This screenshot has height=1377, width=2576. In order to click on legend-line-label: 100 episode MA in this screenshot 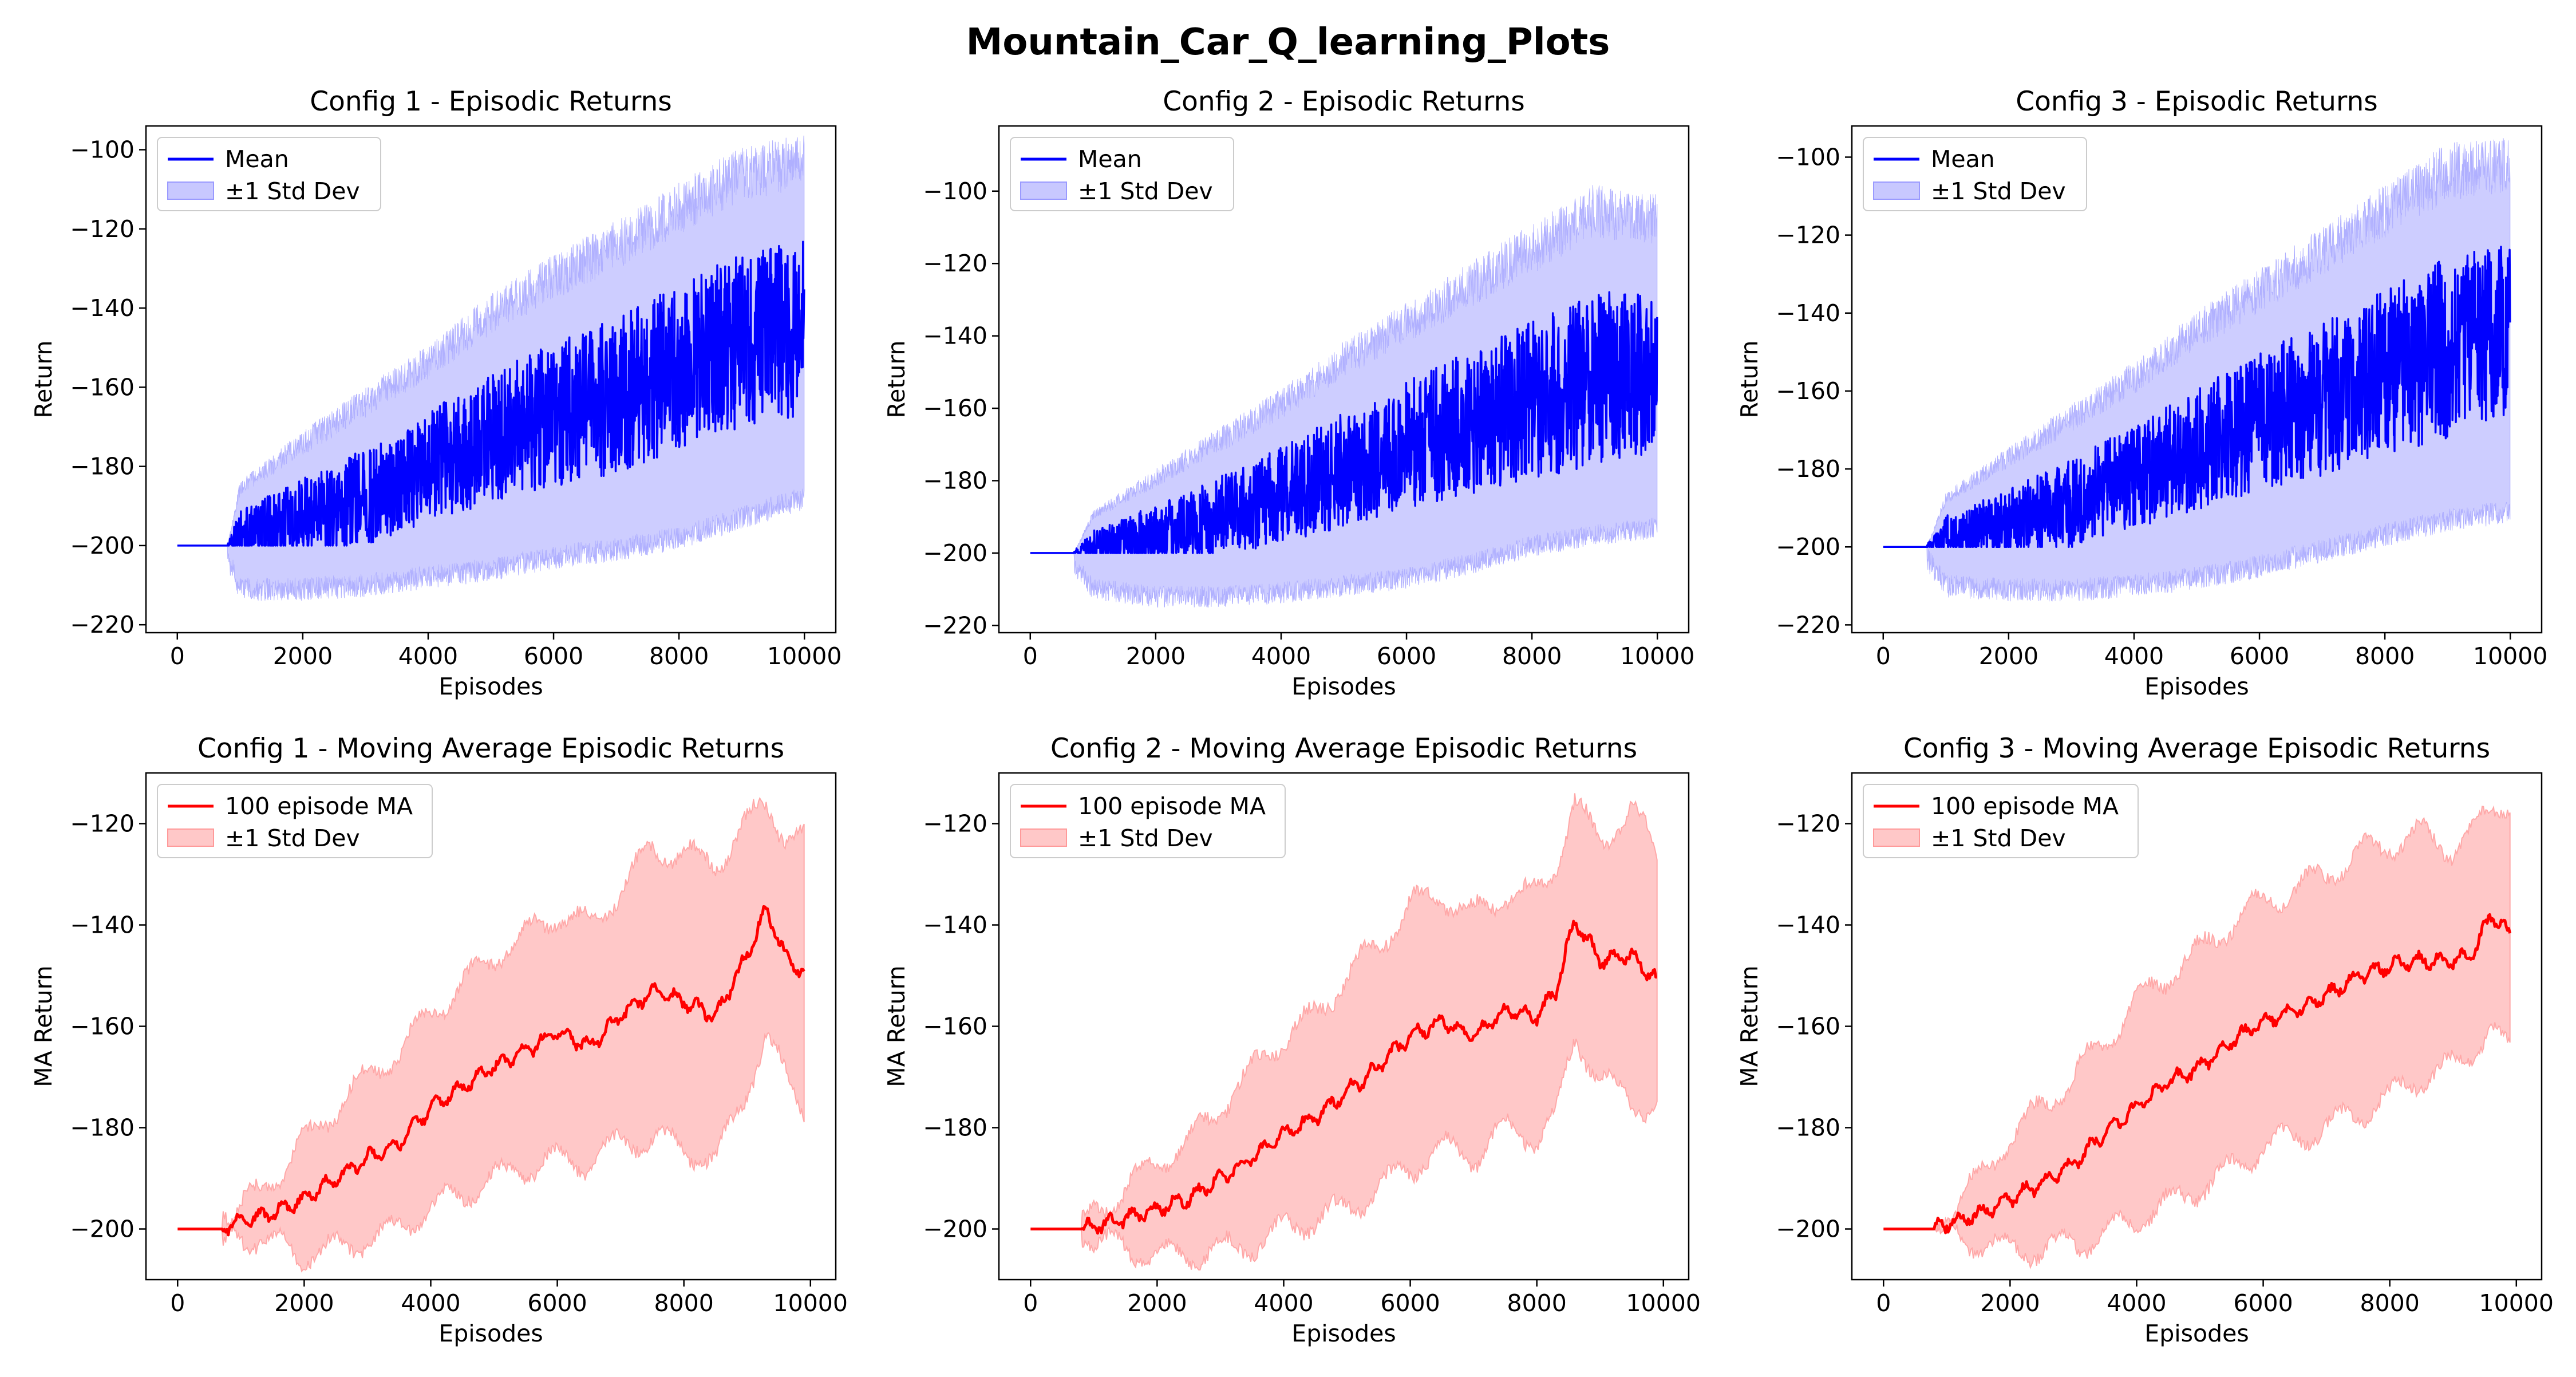, I will do `click(1172, 806)`.